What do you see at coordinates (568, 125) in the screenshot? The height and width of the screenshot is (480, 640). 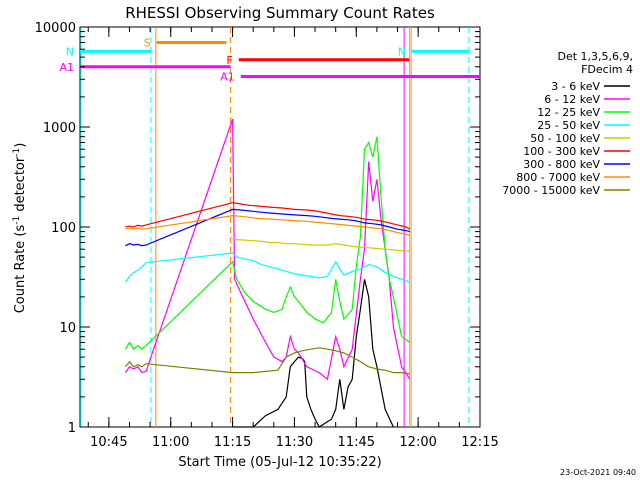 I see `legend-label: 25 - 50 keV` at bounding box center [568, 125].